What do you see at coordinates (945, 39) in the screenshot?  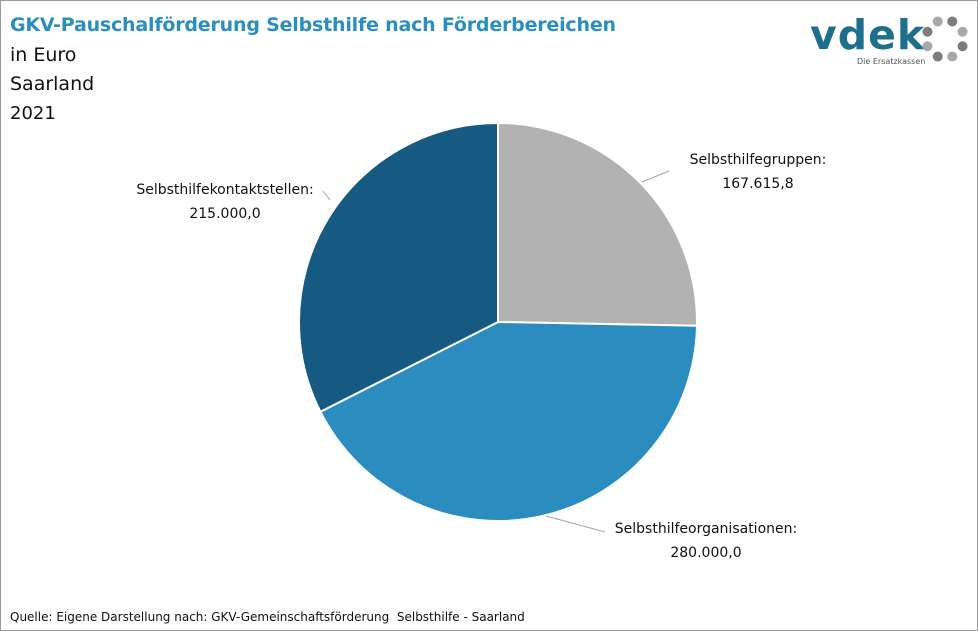 I see `dotted-ring-icon` at bounding box center [945, 39].